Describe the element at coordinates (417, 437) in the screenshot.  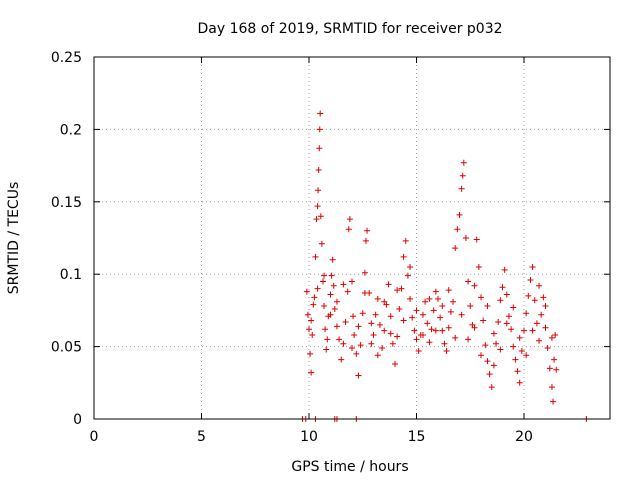
I see `x-tick-label: 15` at that location.